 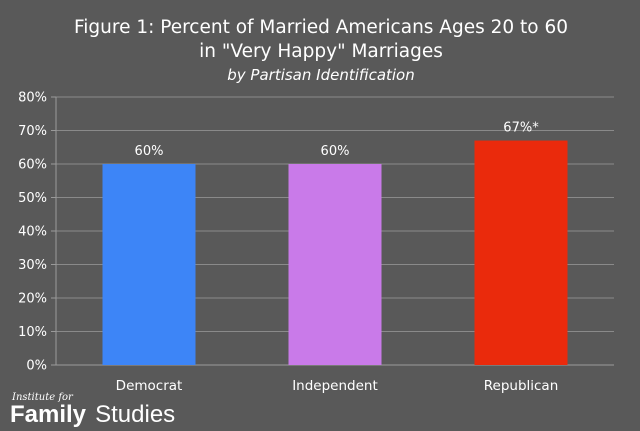 I want to click on y-axis-ticks: 0% 10% 20% 30% 40% 50% 60% 70% 80%, so click(x=37, y=232).